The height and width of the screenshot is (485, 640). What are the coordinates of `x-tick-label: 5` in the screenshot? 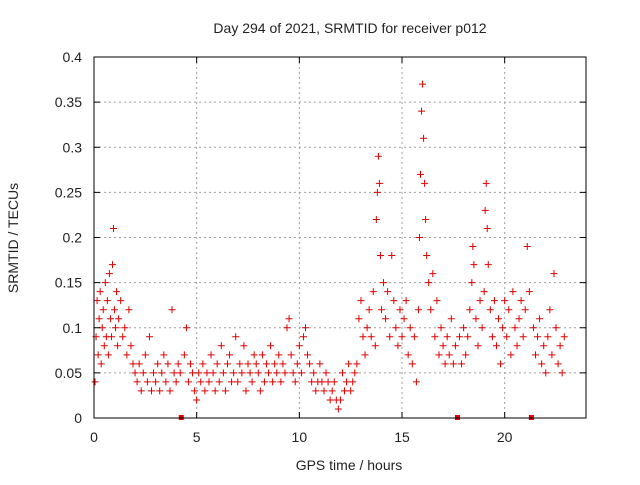 It's located at (197, 437).